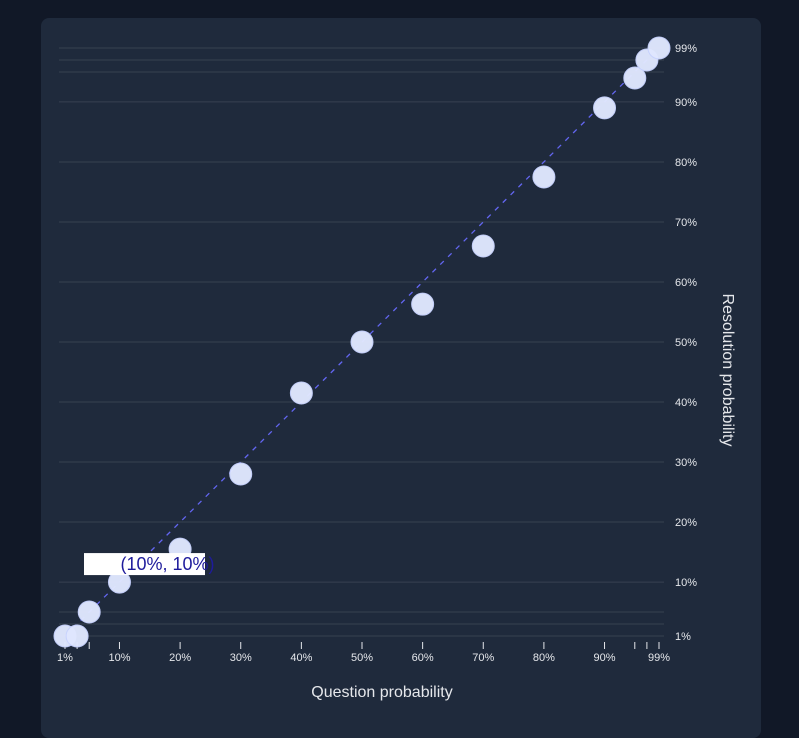 The width and height of the screenshot is (799, 738). Describe the element at coordinates (686, 223) in the screenshot. I see `y-tick-label: 70%` at that location.